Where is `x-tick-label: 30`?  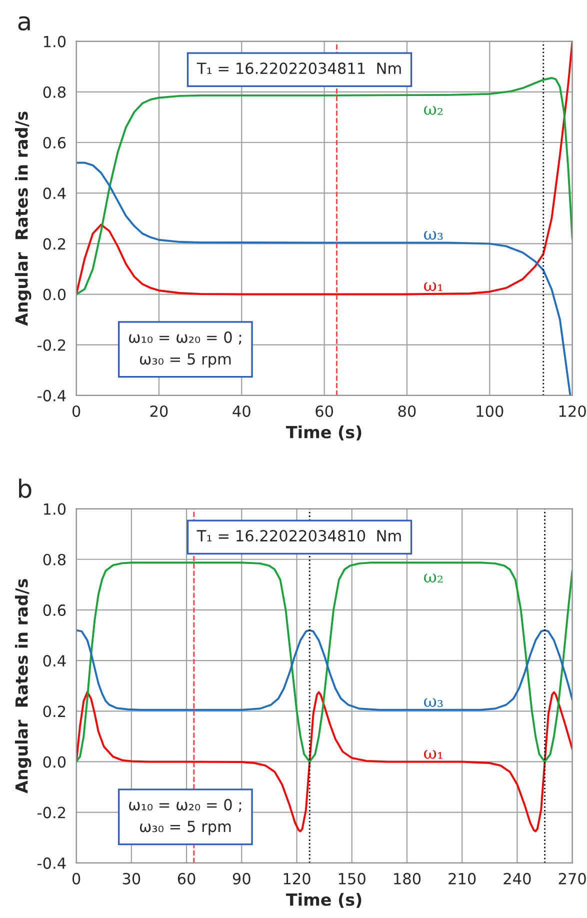
x-tick-label: 30 is located at coordinates (131, 878).